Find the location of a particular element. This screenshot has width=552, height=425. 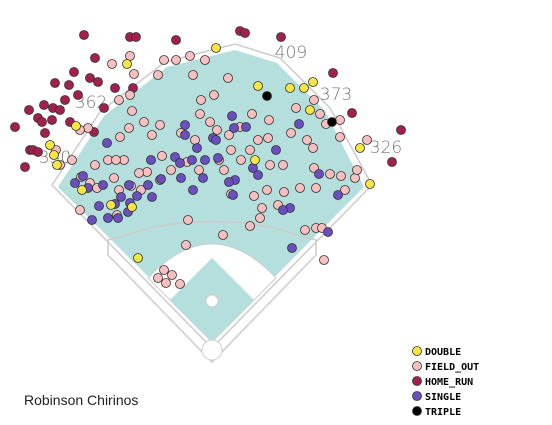

distance-label: 409 is located at coordinates (291, 53).